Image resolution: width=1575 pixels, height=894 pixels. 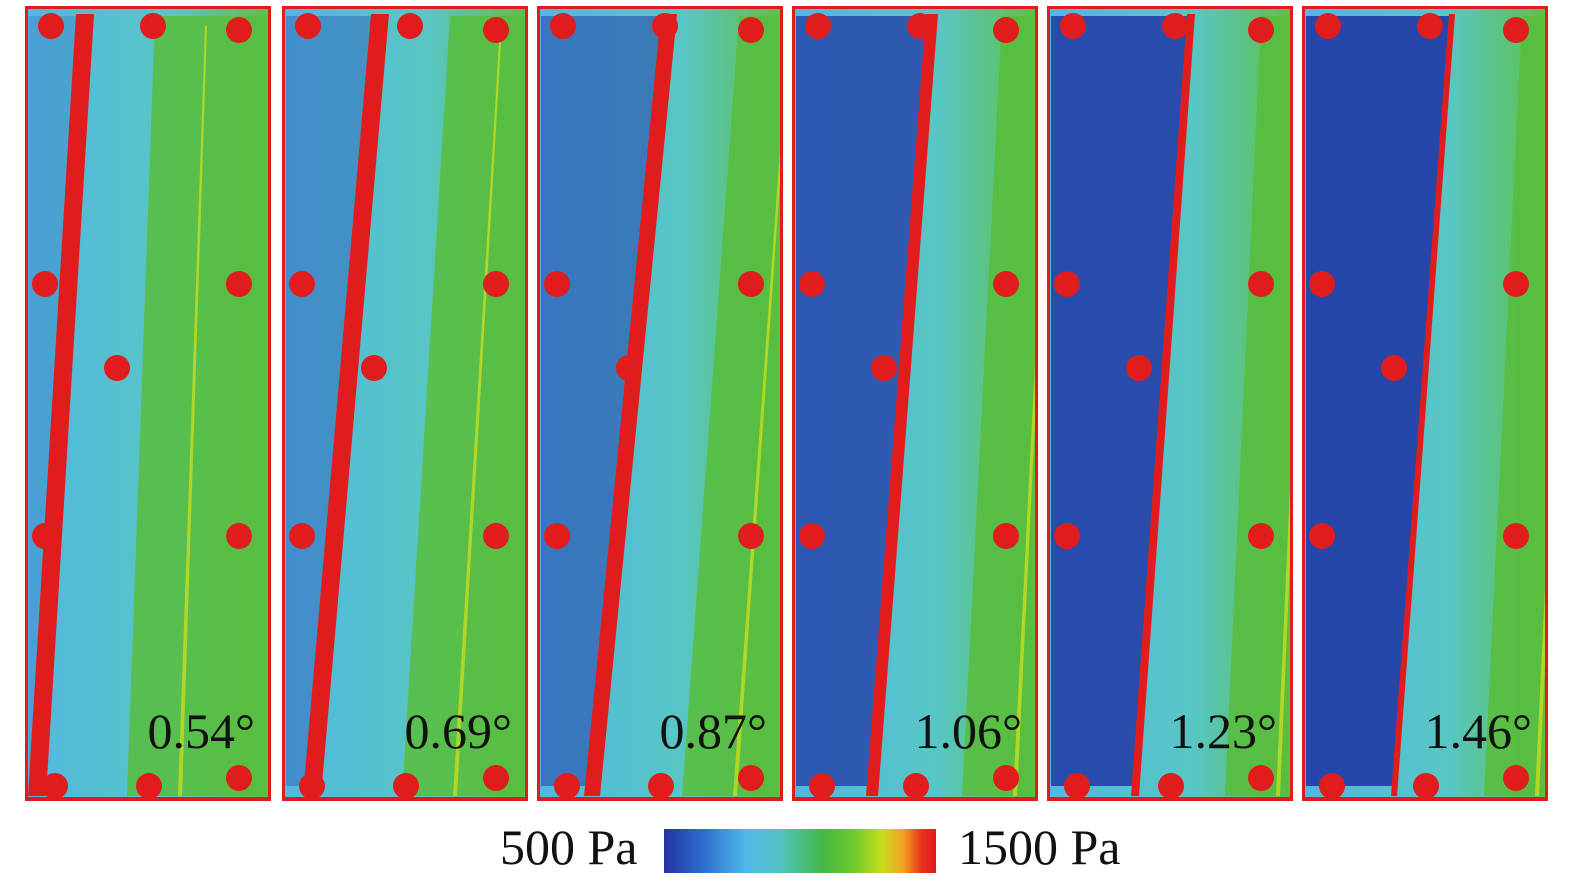 I want to click on angle-label: 0.87°, so click(x=713, y=731).